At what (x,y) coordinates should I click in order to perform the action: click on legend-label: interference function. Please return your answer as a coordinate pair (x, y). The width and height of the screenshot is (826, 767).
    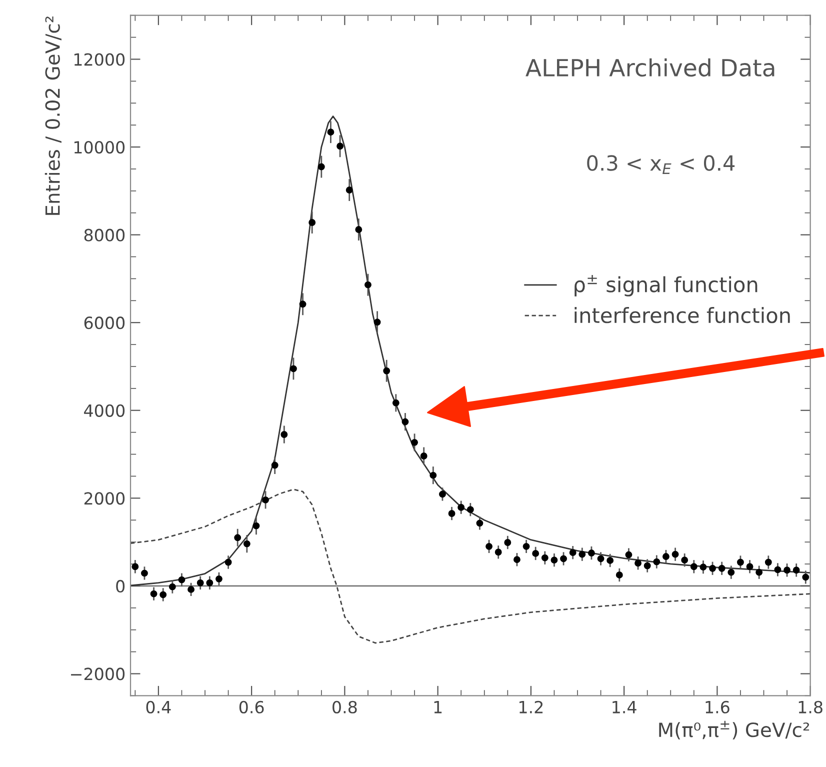
    Looking at the image, I should click on (682, 315).